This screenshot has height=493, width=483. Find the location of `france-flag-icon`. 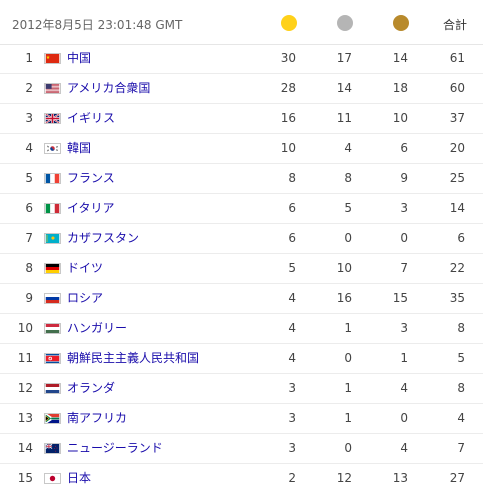

france-flag-icon is located at coordinates (52, 178).